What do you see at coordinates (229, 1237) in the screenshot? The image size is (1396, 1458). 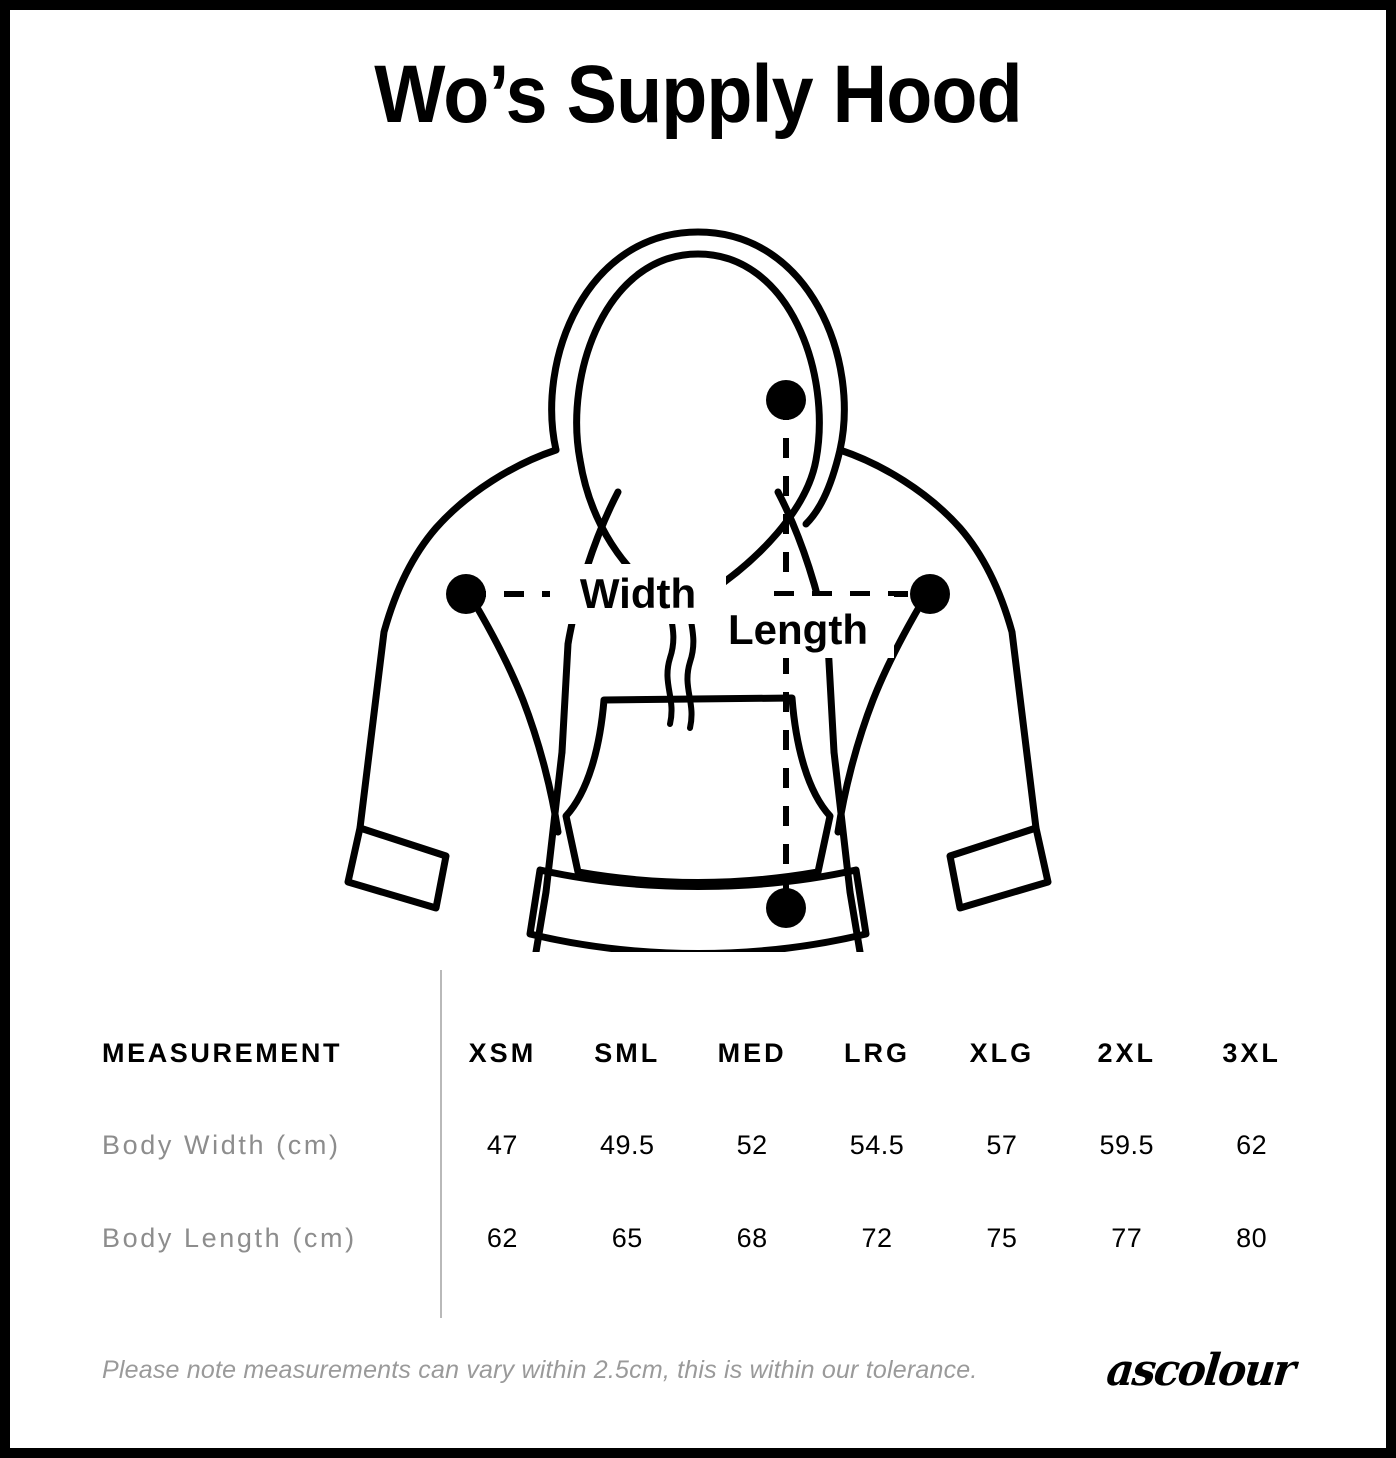 I see `row-label-body-length: Body Length (cm)` at bounding box center [229, 1237].